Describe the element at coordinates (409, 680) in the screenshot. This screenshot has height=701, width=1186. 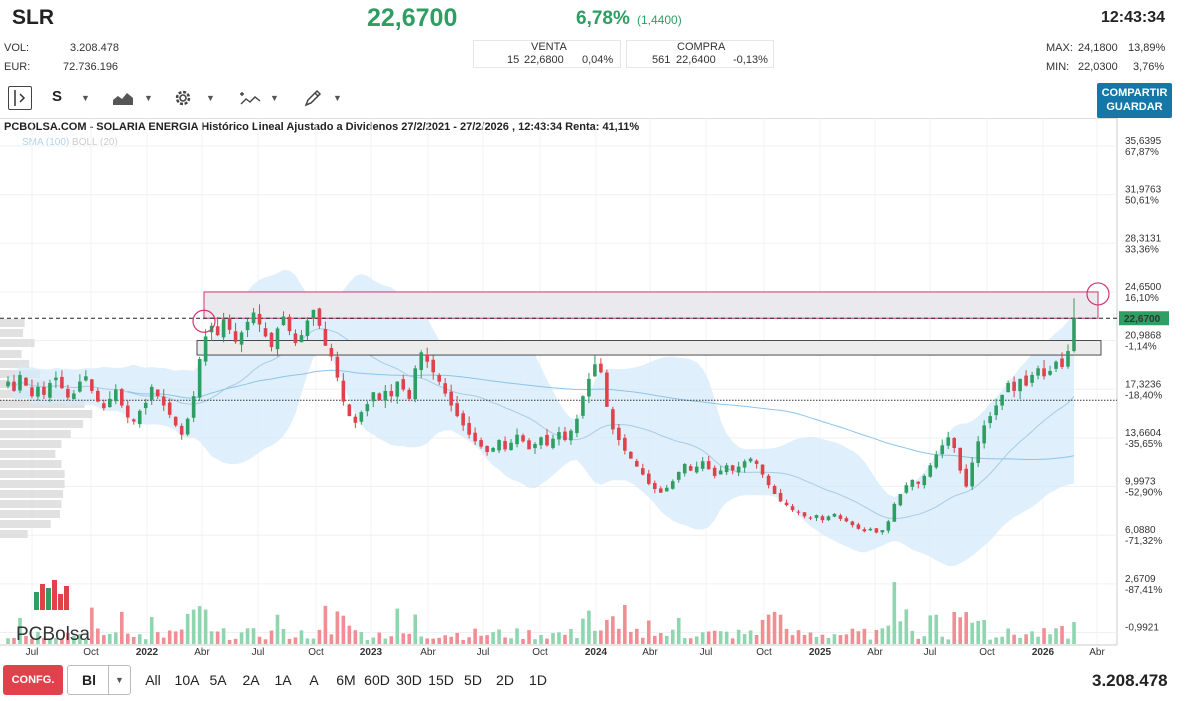
I see `range-button-30d: 30D` at that location.